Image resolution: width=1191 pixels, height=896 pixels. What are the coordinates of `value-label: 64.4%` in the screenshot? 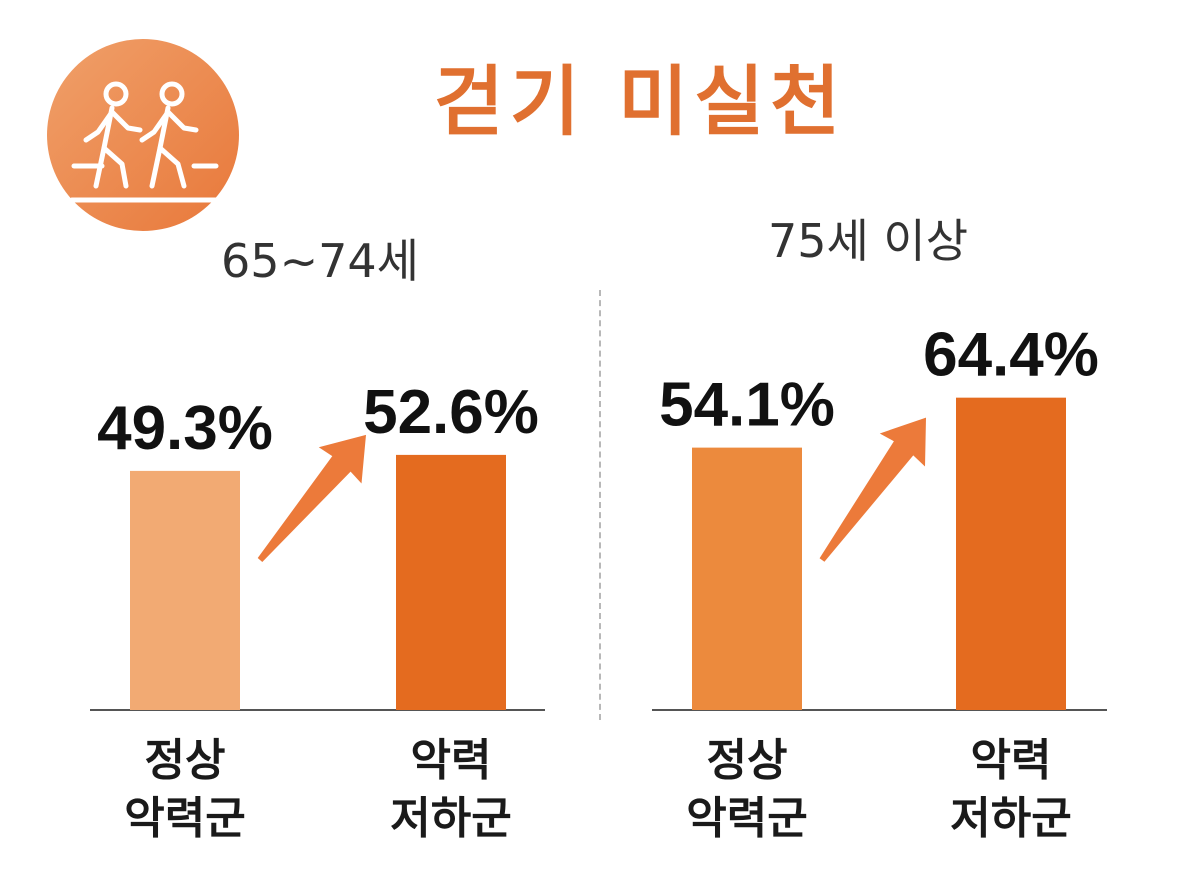 It's located at (1011, 355).